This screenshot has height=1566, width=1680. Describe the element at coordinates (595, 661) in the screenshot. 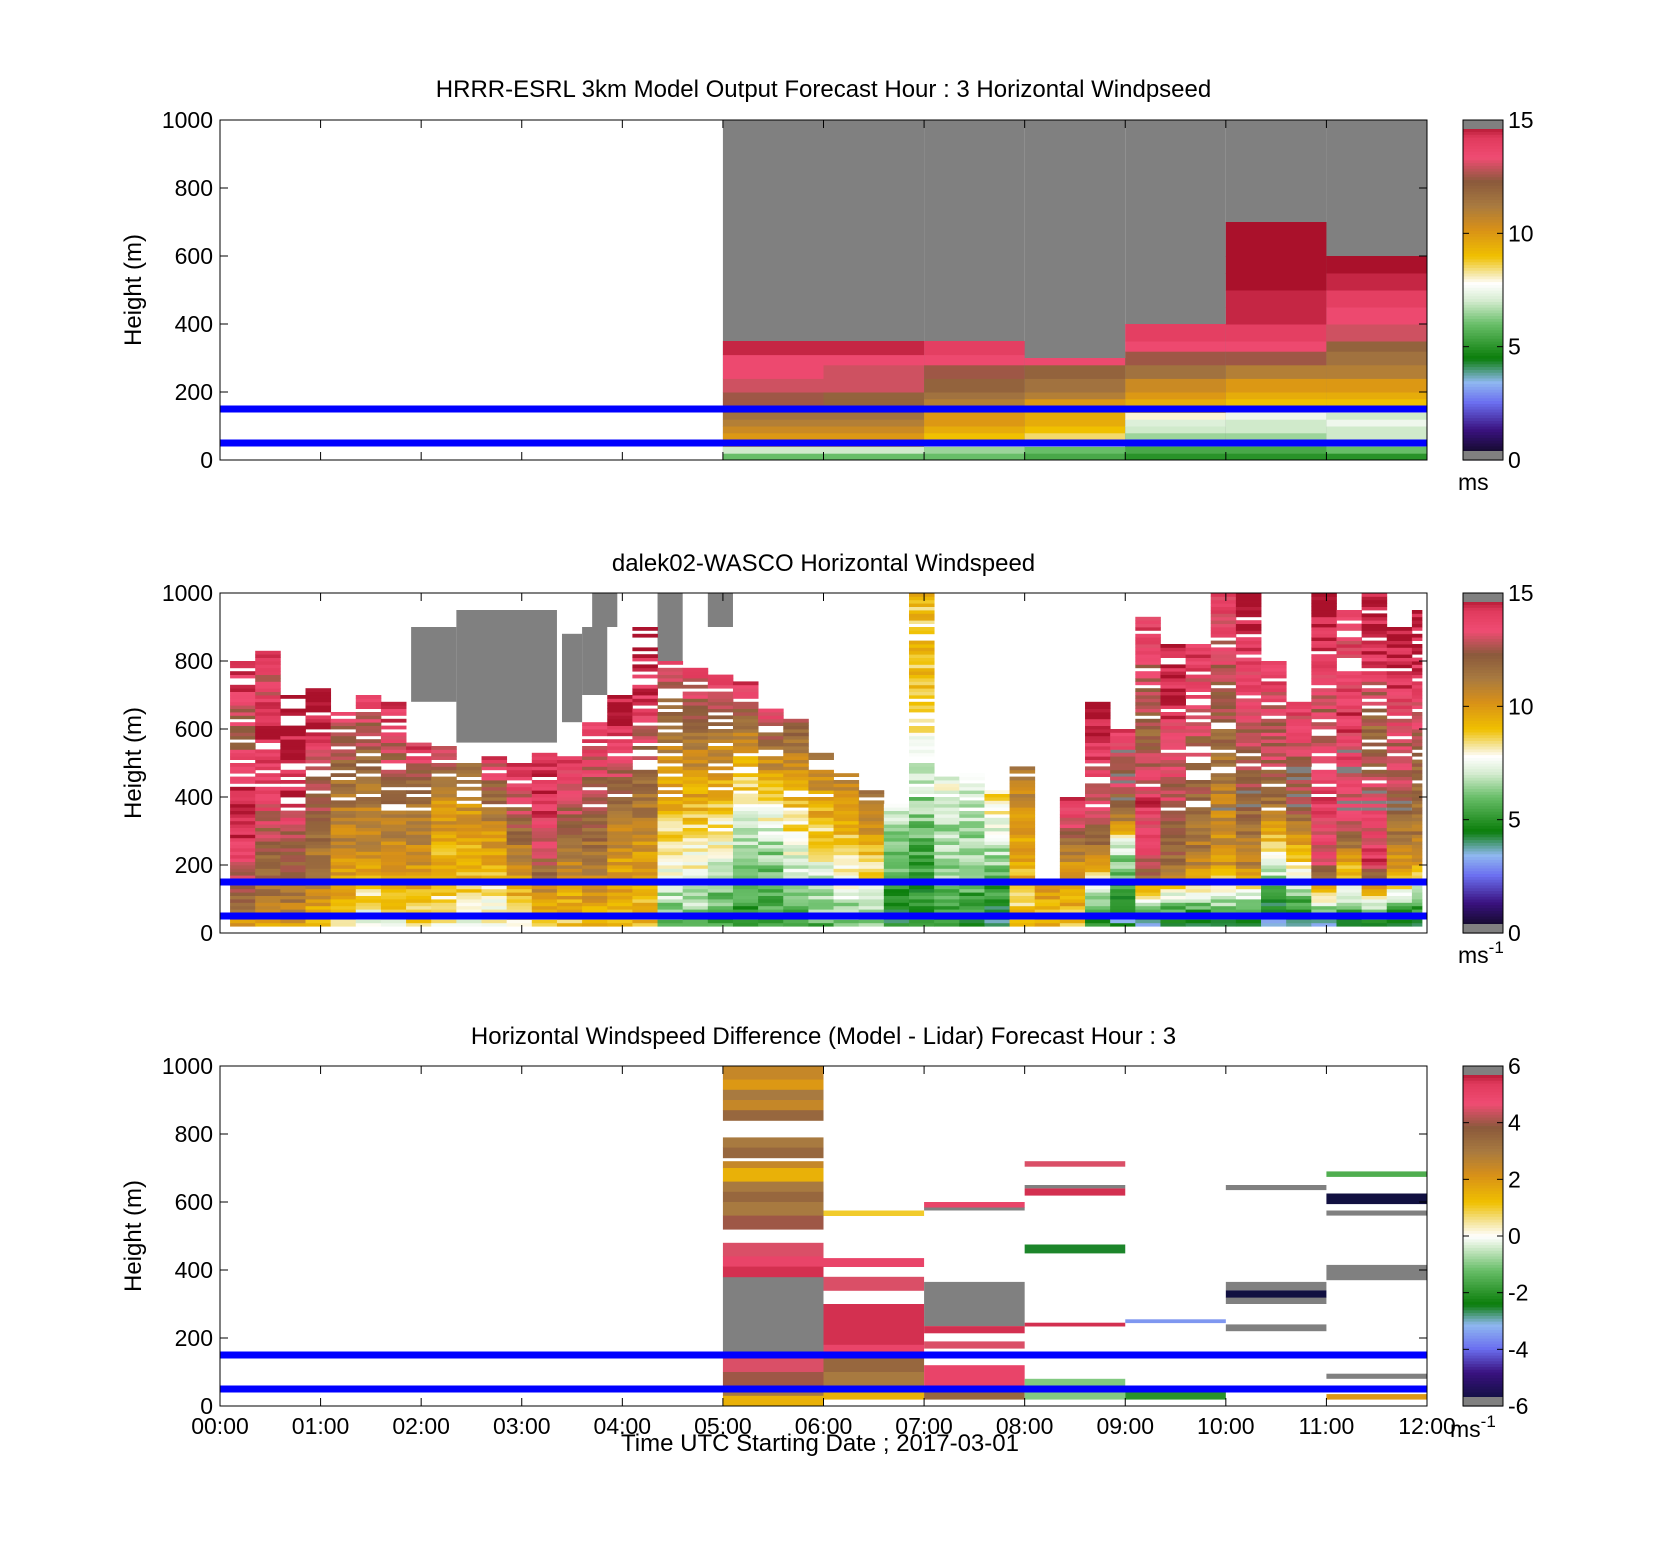

I see `nodata-cell` at that location.